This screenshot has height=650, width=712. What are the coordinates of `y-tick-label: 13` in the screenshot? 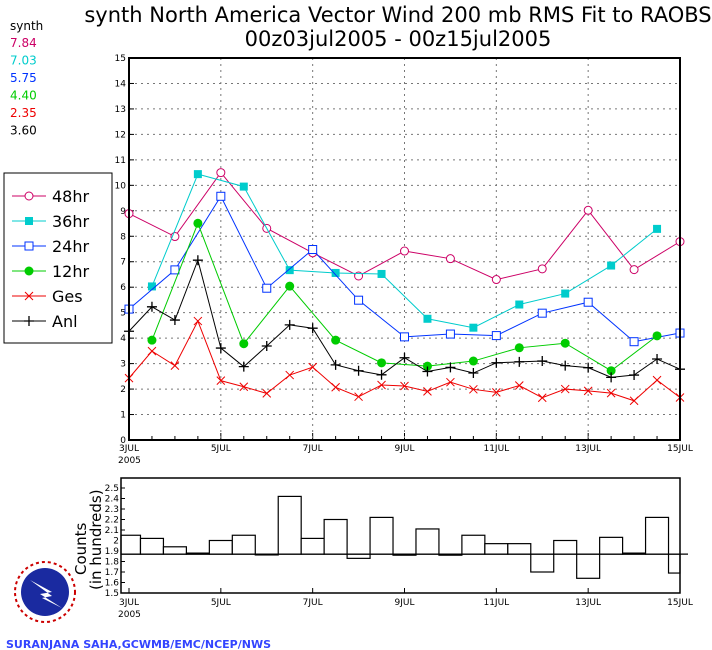 It's located at (120, 110).